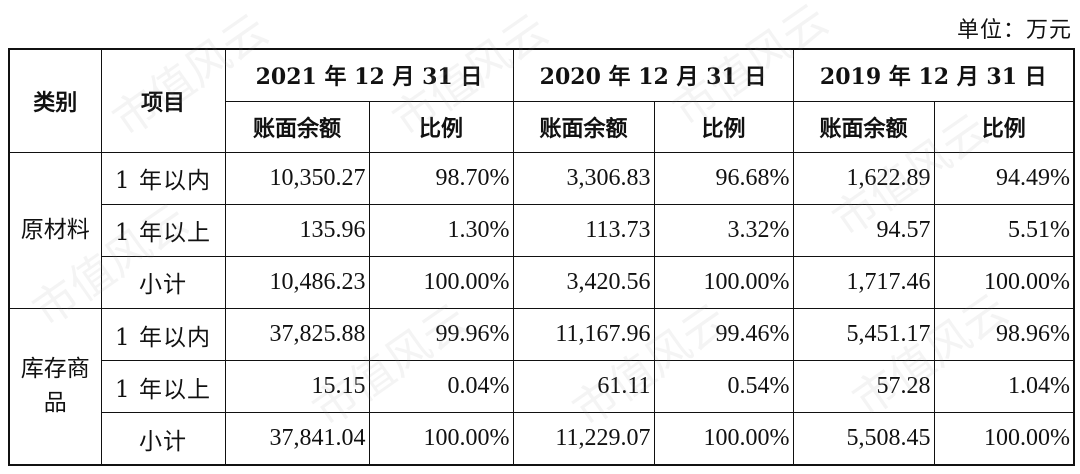 The height and width of the screenshot is (474, 1080). Describe the element at coordinates (723, 334) in the screenshot. I see `ratio-cell: 99.46%` at that location.